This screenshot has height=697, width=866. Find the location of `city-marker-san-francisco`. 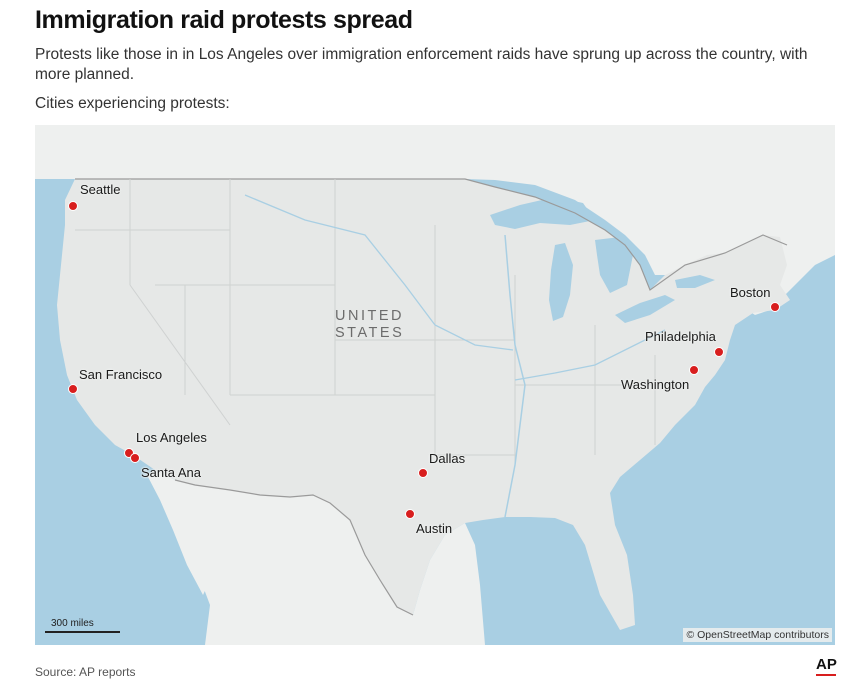

city-marker-san-francisco is located at coordinates (73, 389).